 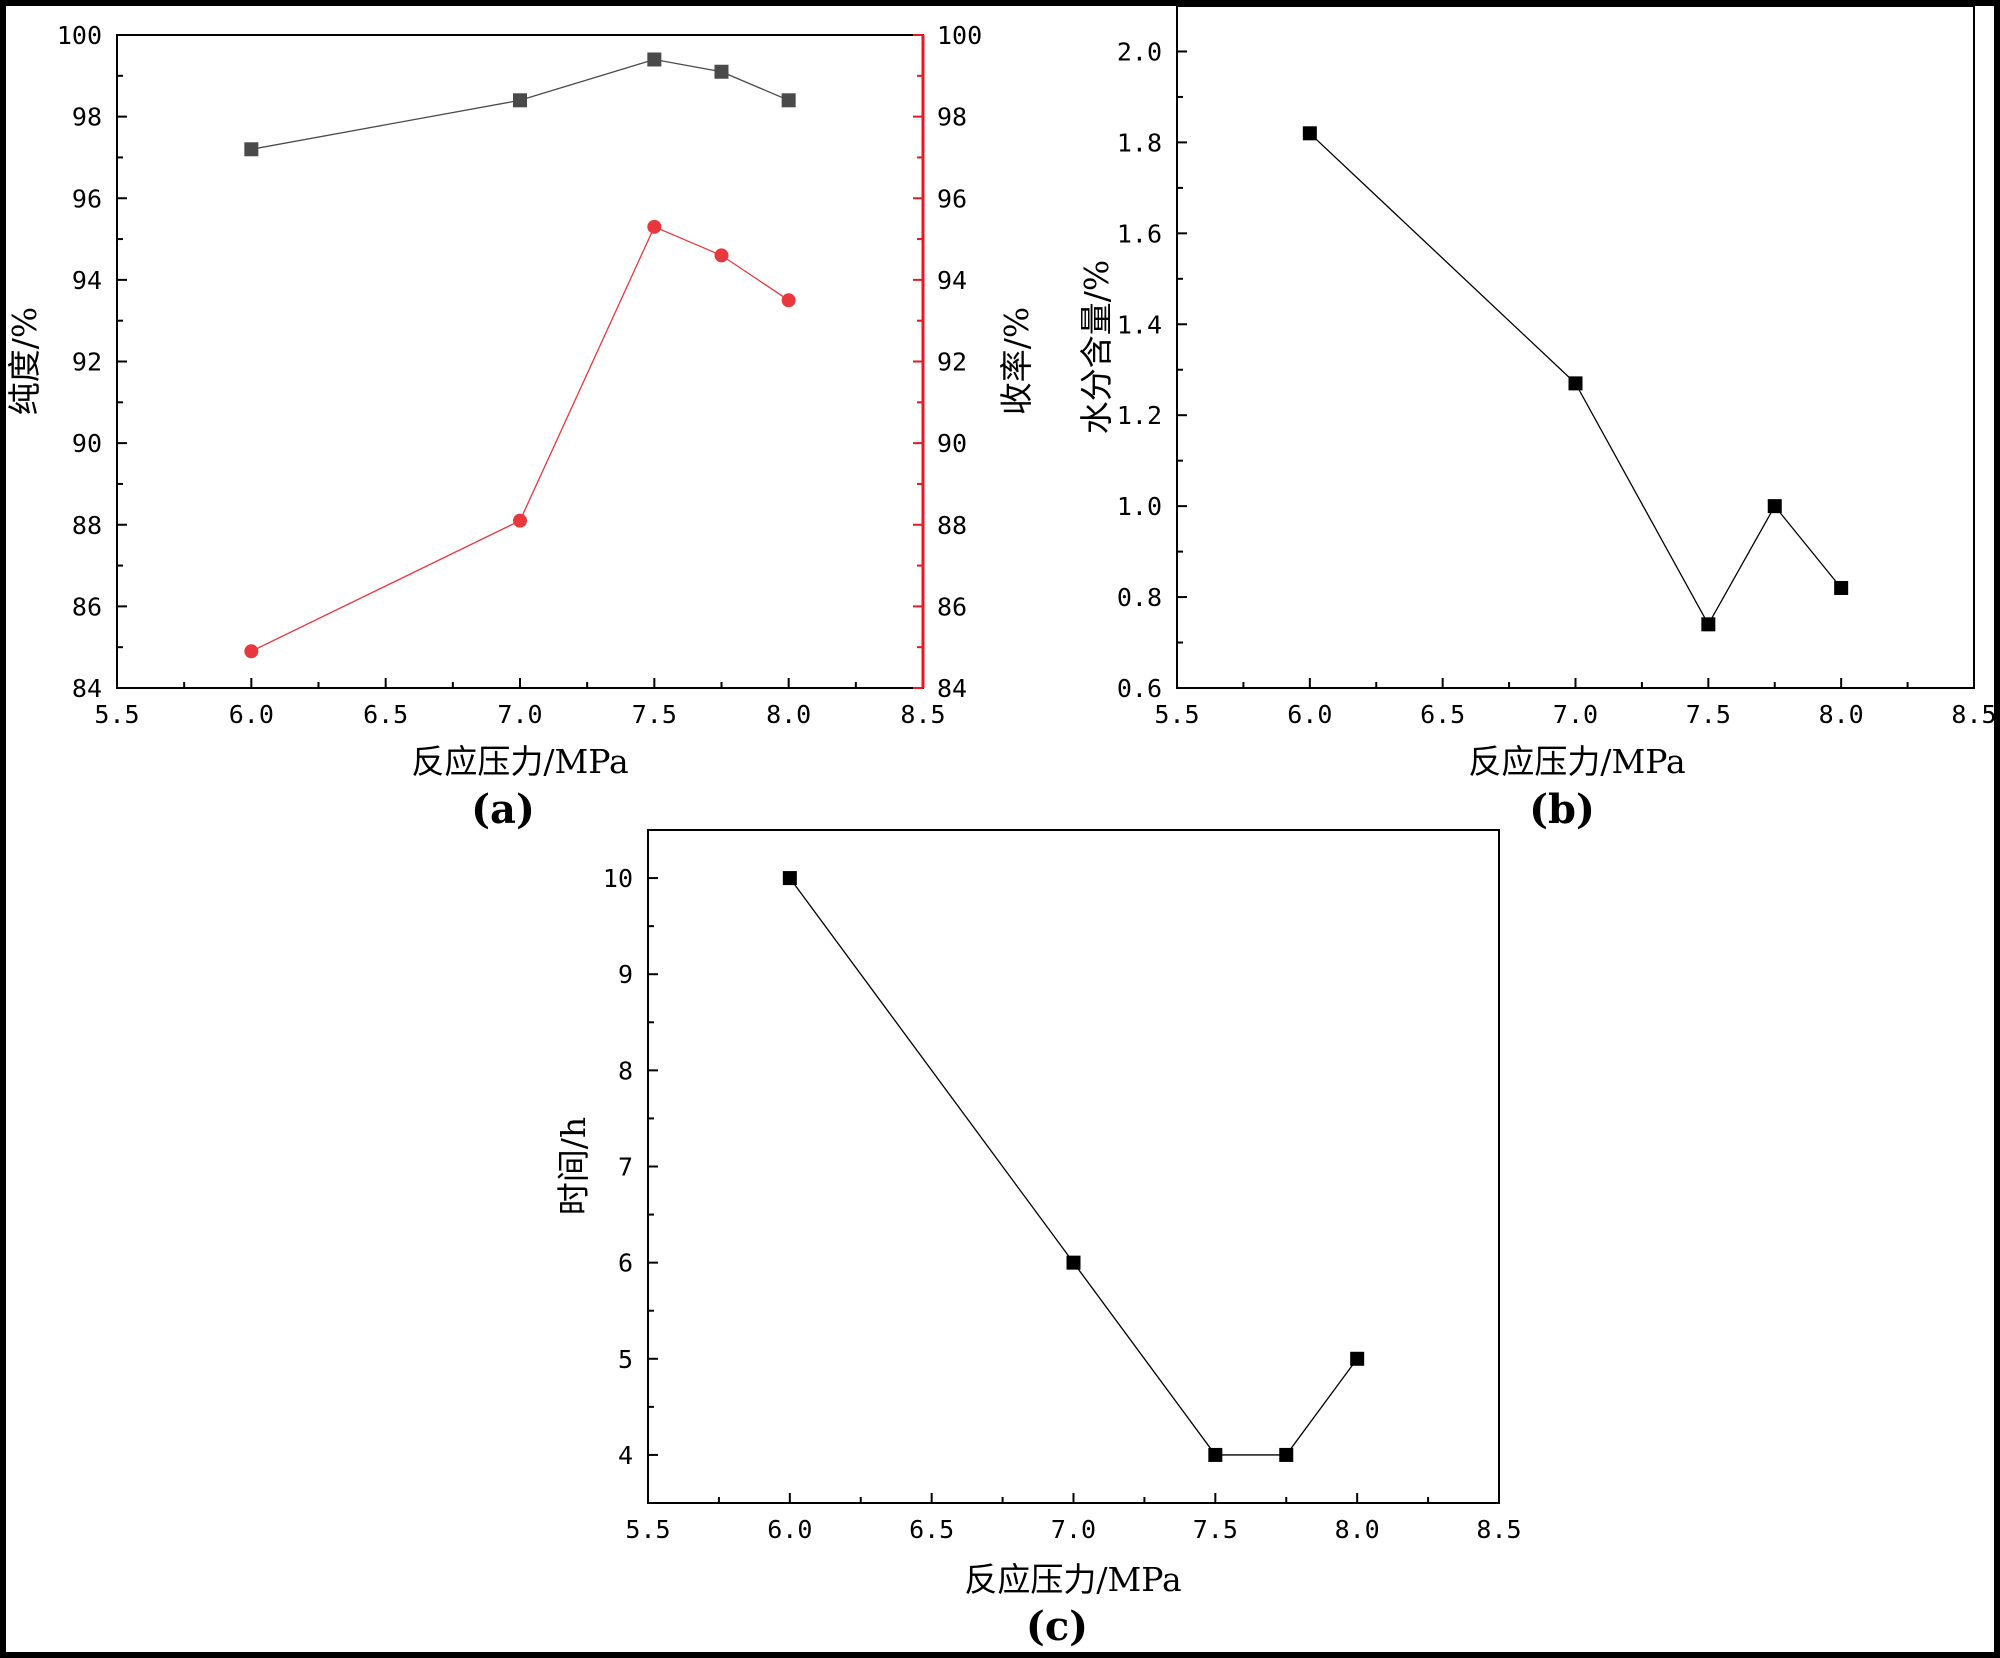 I want to click on y-right-tick-label: 98, so click(x=952, y=117).